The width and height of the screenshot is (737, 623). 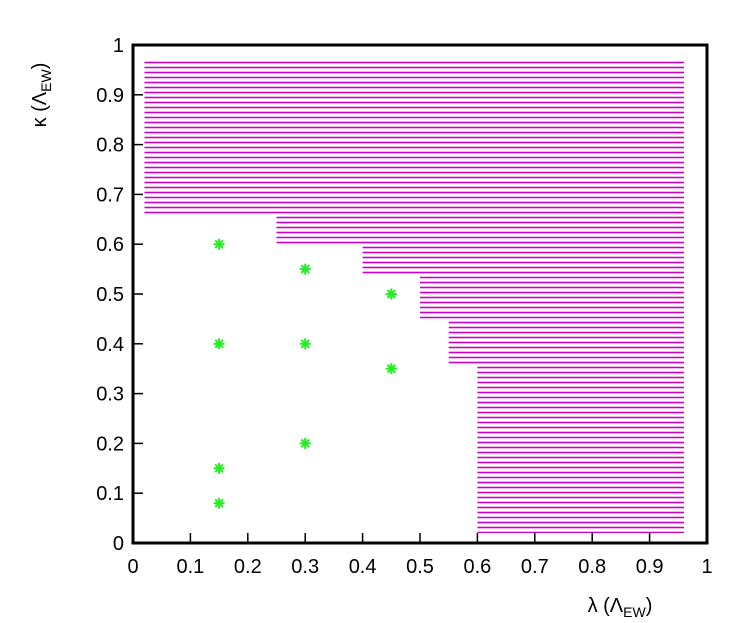 What do you see at coordinates (650, 567) in the screenshot?
I see `x-tick-label: 0.9` at bounding box center [650, 567].